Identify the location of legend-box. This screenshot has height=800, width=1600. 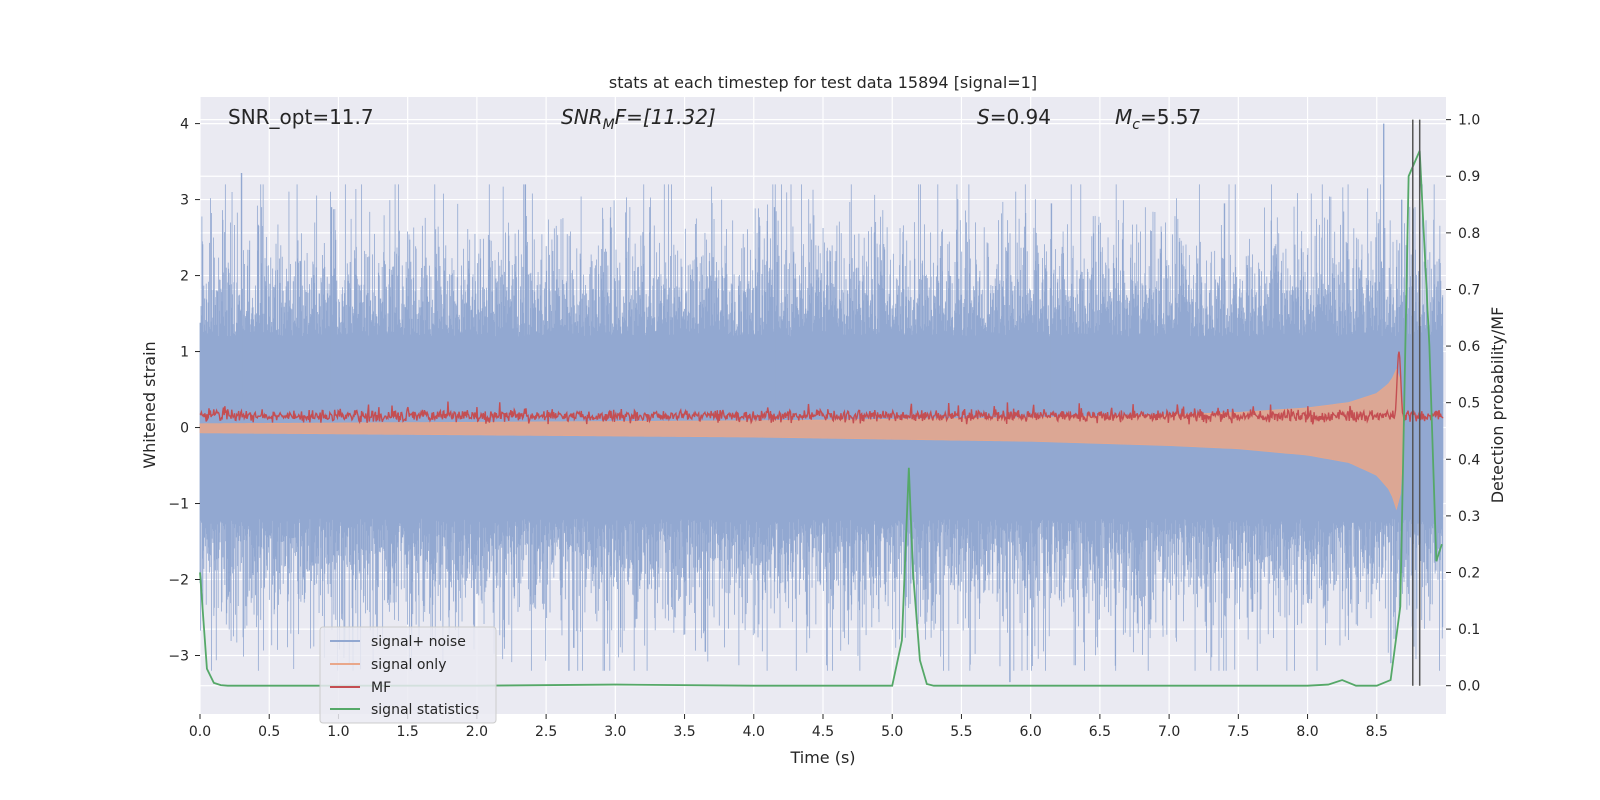
(408, 675).